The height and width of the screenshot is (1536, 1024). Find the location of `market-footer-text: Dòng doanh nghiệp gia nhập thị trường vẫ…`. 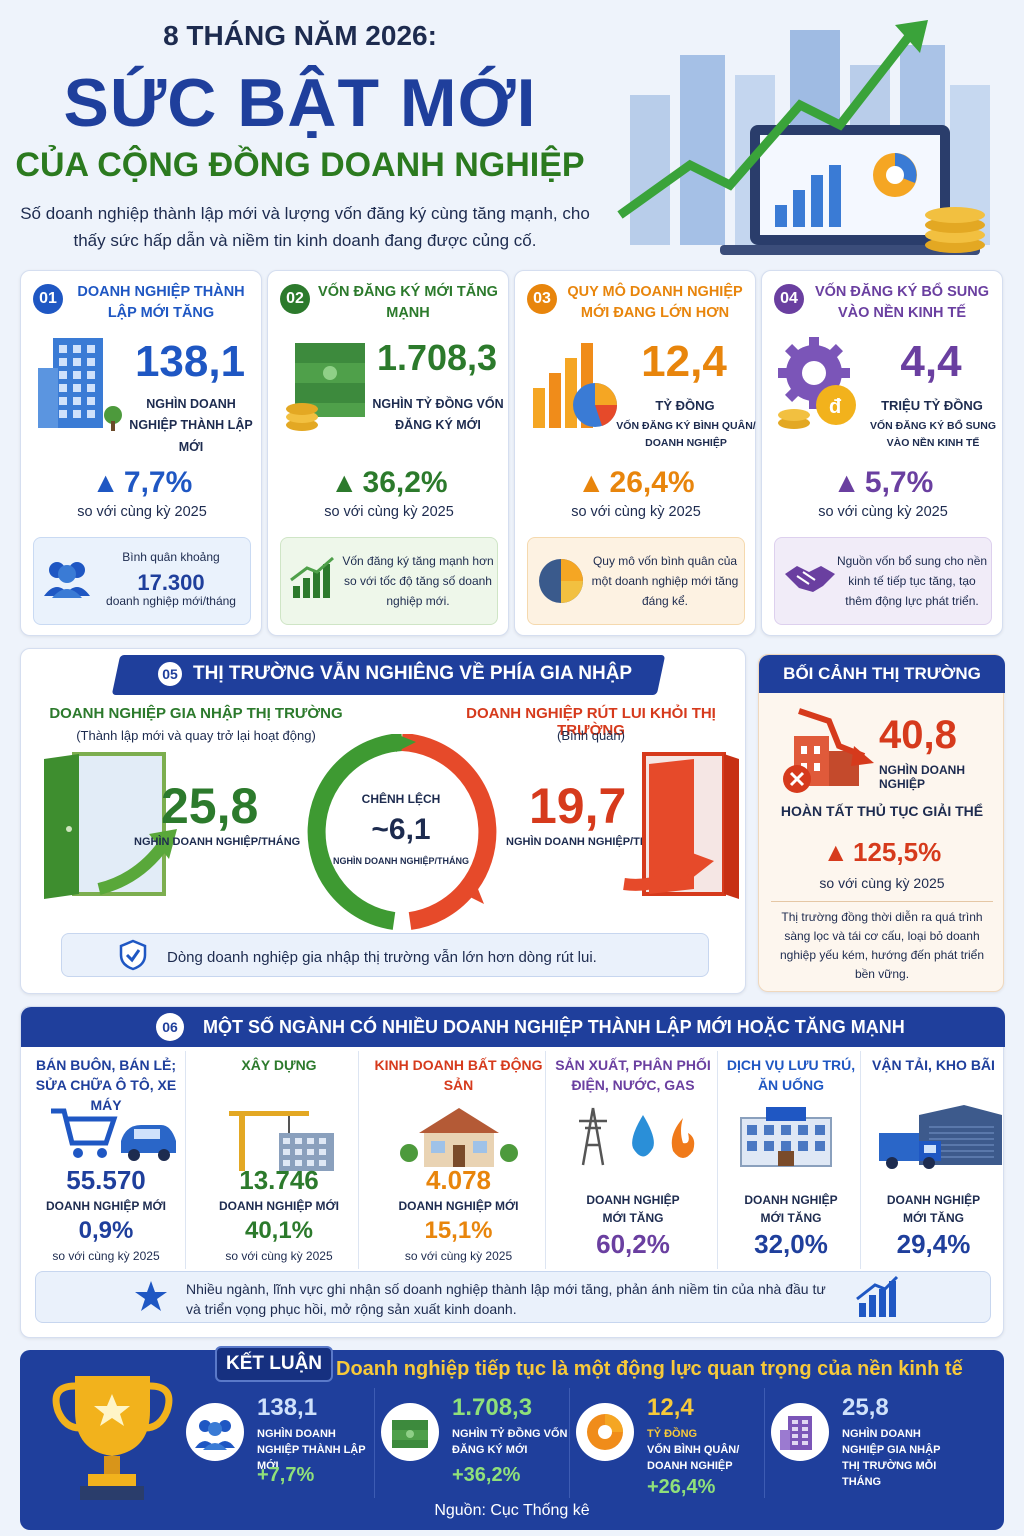

market-footer-text: Dòng doanh nghiệp gia nhập thị trường vẫ… is located at coordinates (382, 957).